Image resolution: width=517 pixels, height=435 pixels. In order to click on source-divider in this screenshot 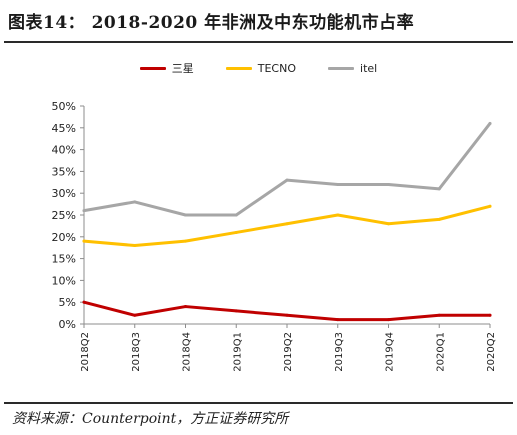, I will do `click(258, 403)`.